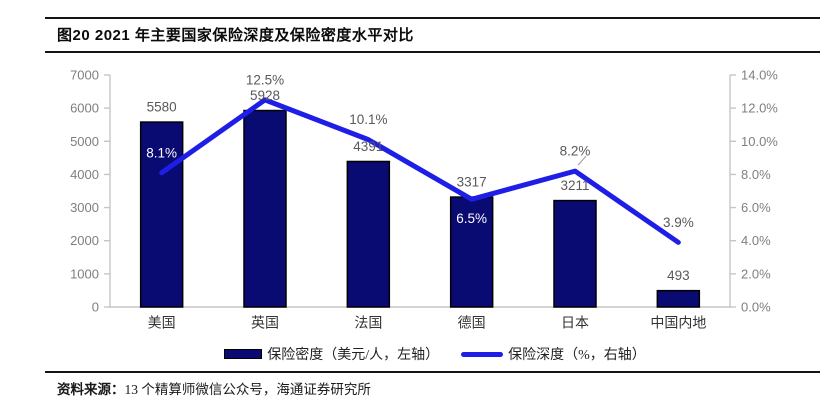 The height and width of the screenshot is (409, 820). What do you see at coordinates (353, 355) in the screenshot?
I see `legend-label-density: 保险密度（美元/人，左轴）` at bounding box center [353, 355].